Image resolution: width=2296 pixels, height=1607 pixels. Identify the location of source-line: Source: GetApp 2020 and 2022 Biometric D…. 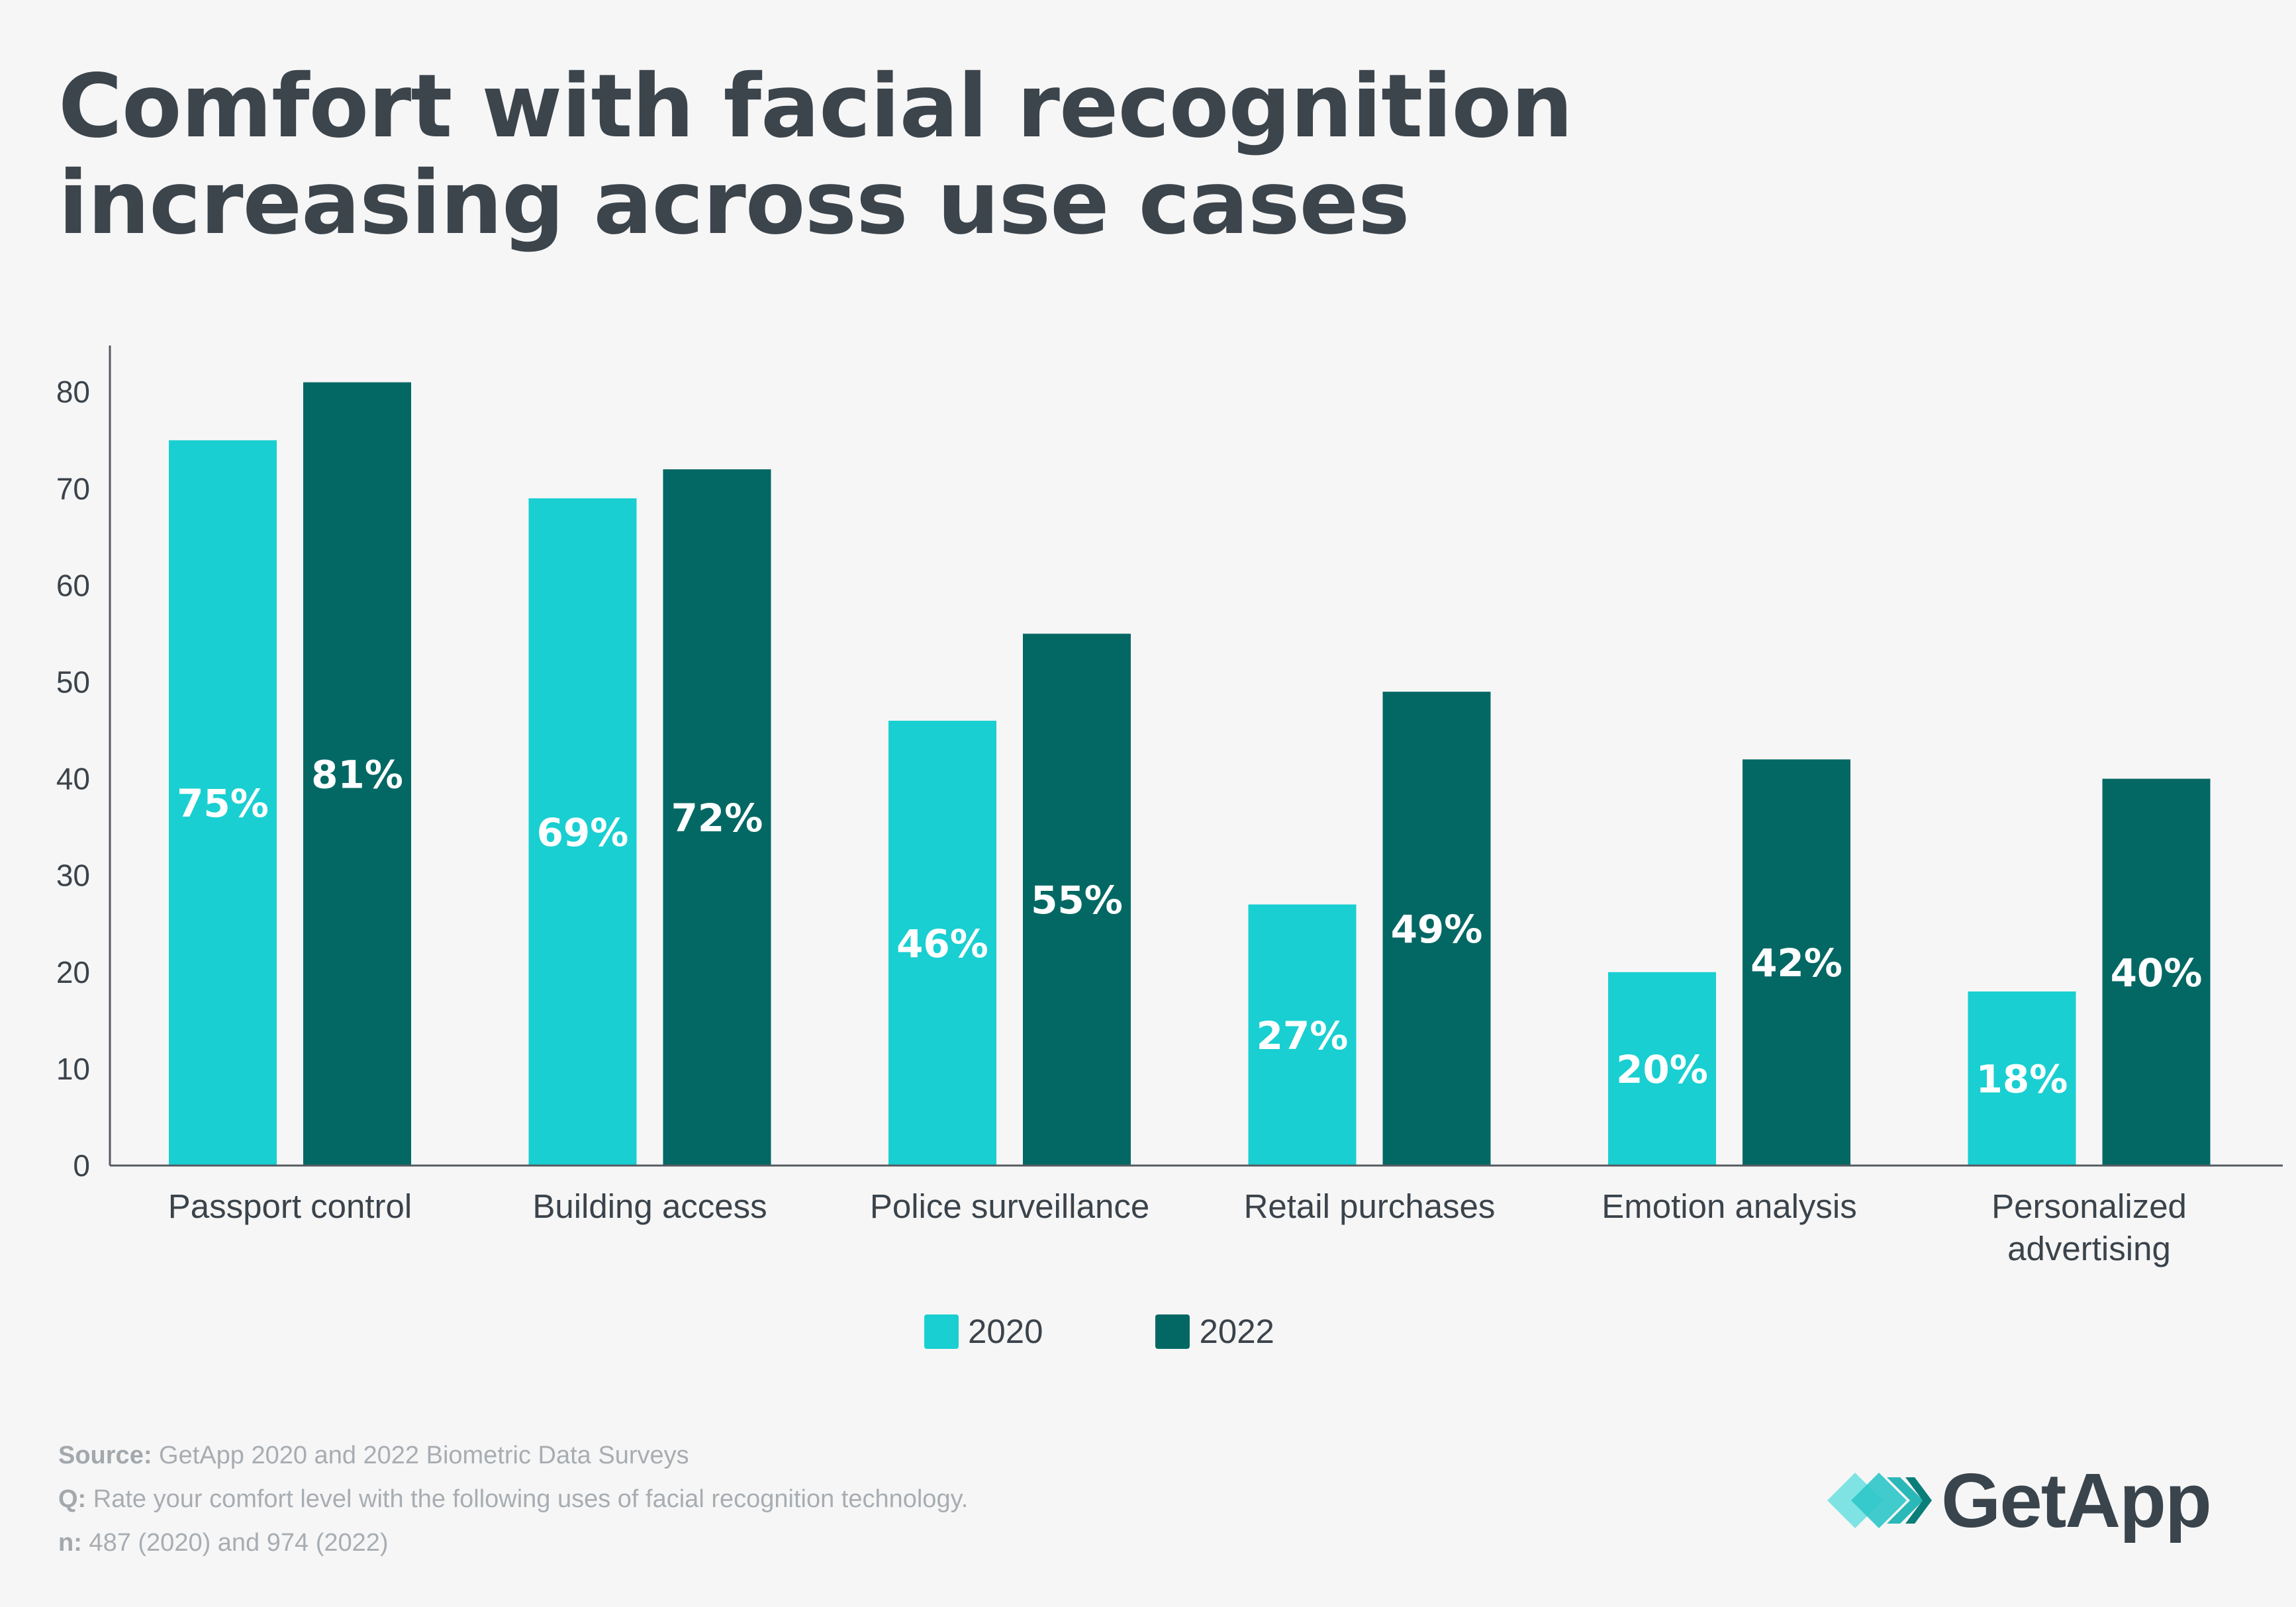
(513, 1455).